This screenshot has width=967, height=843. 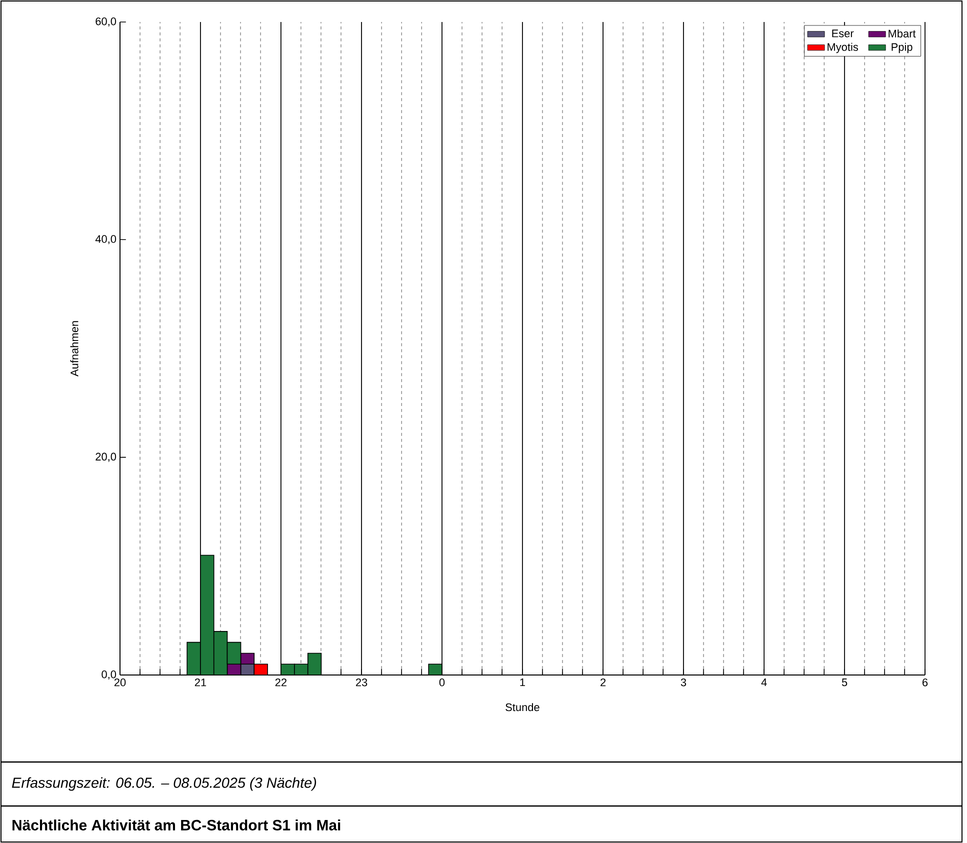 What do you see at coordinates (523, 707) in the screenshot?
I see `x-axis-title: Stunde` at bounding box center [523, 707].